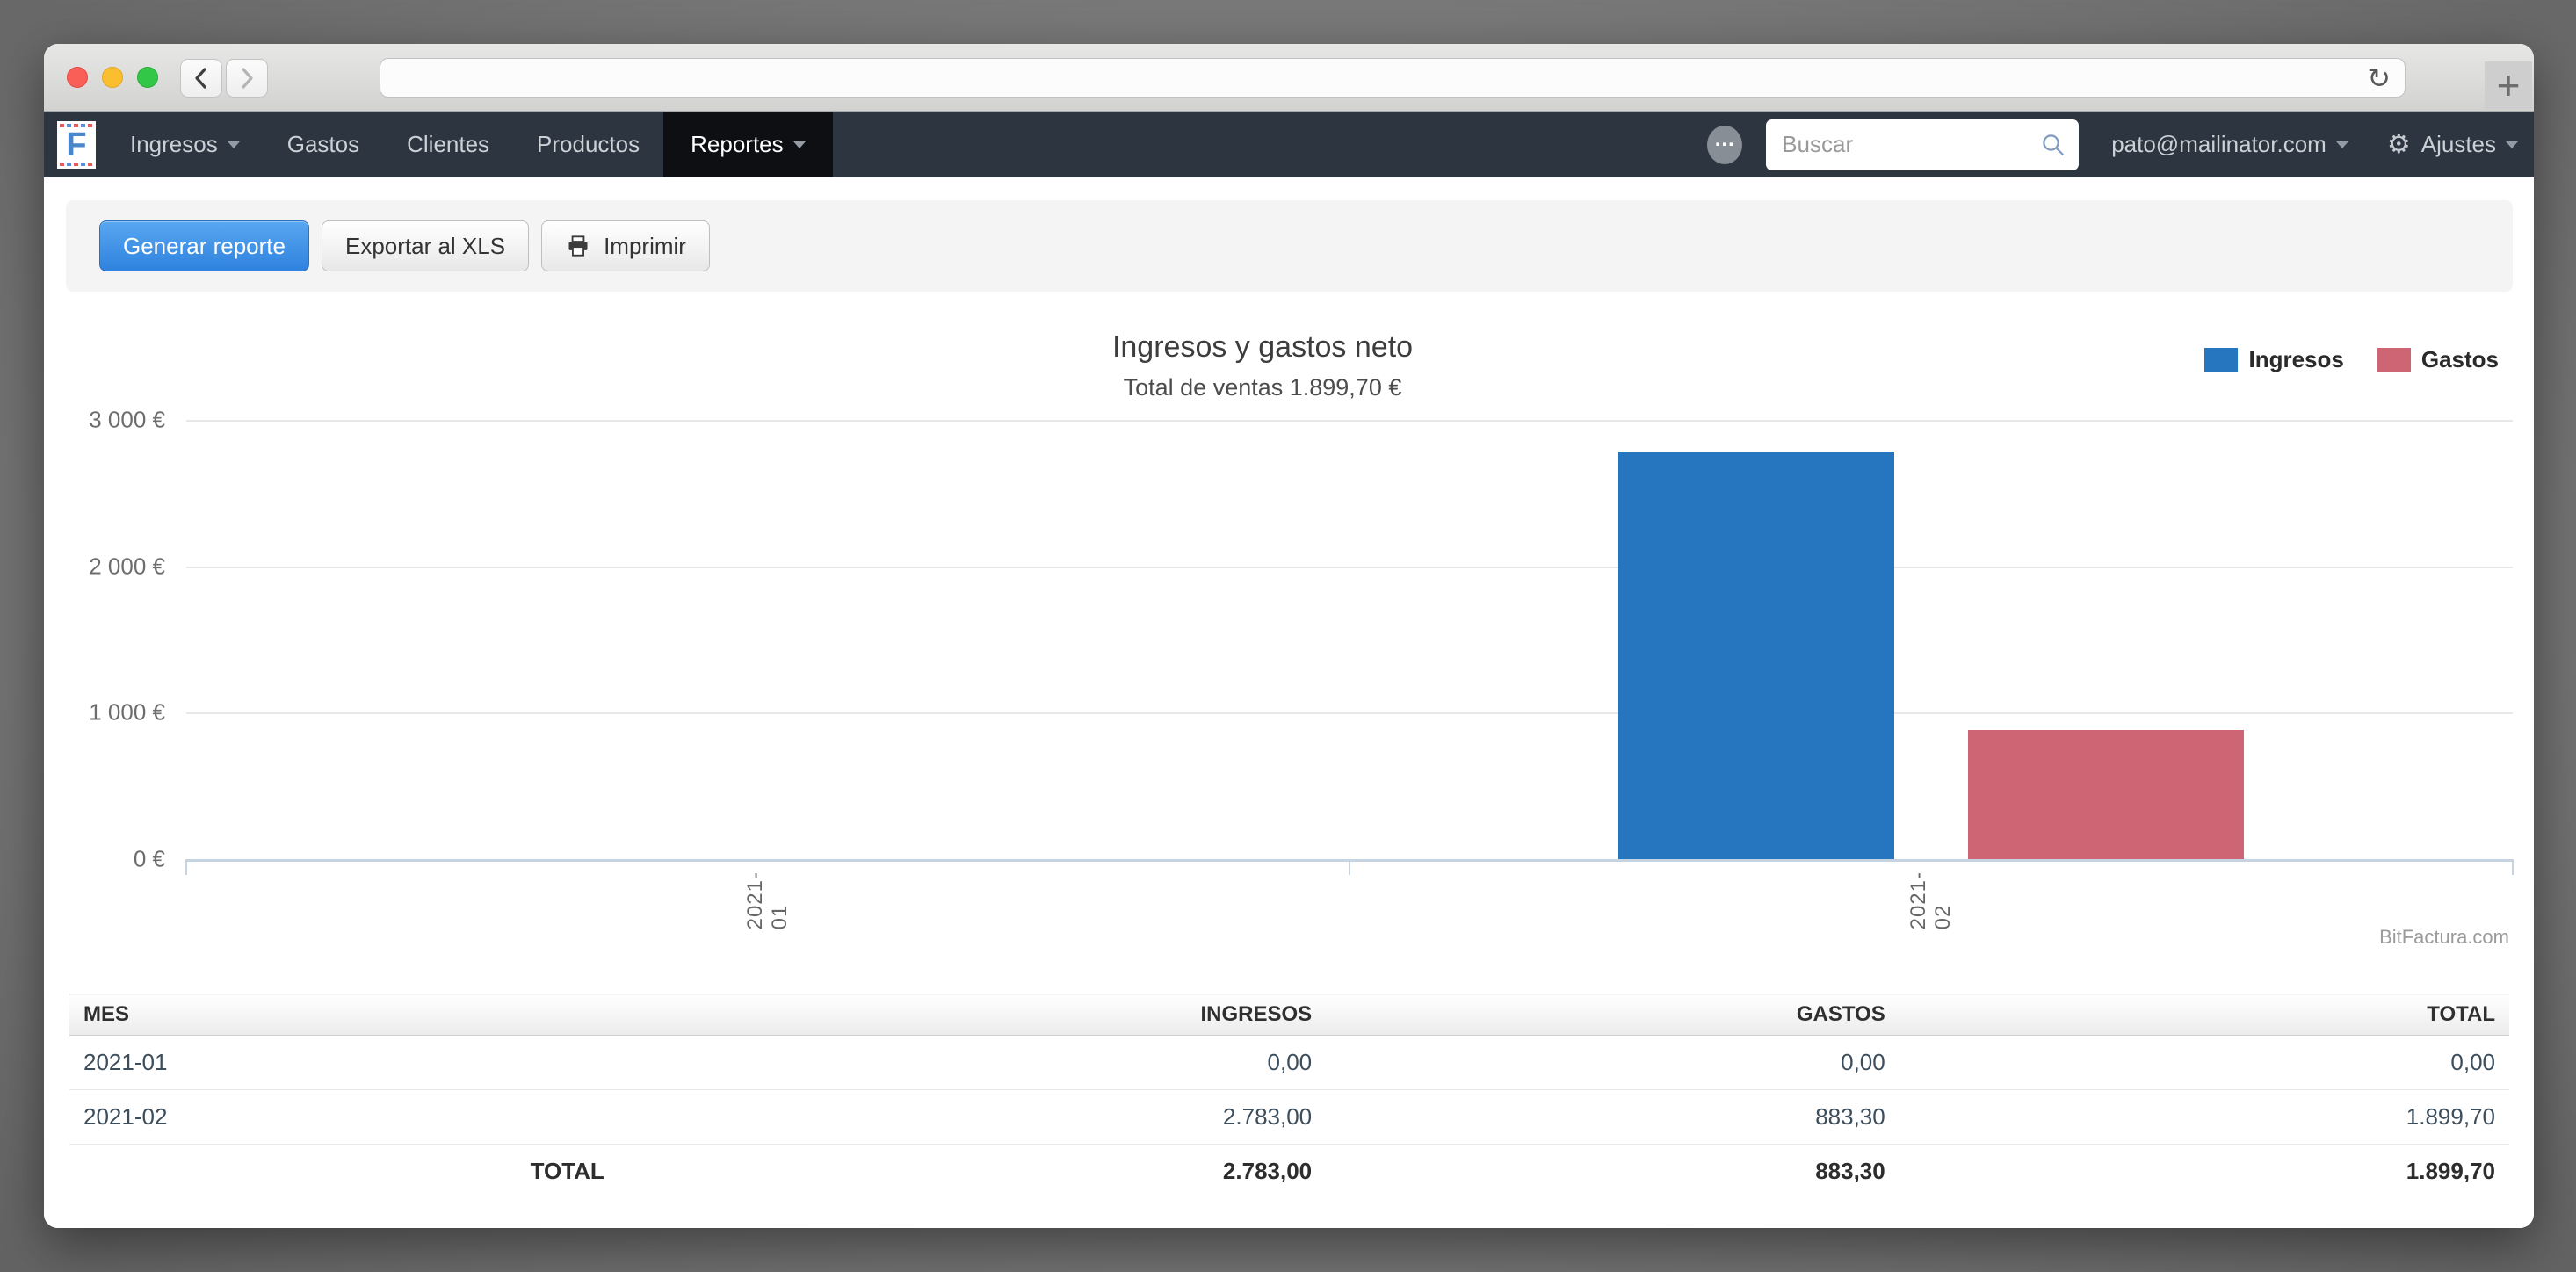 The image size is (2576, 1272). What do you see at coordinates (2351, 359) in the screenshot?
I see `chart-legend: Ingresos Gastos` at bounding box center [2351, 359].